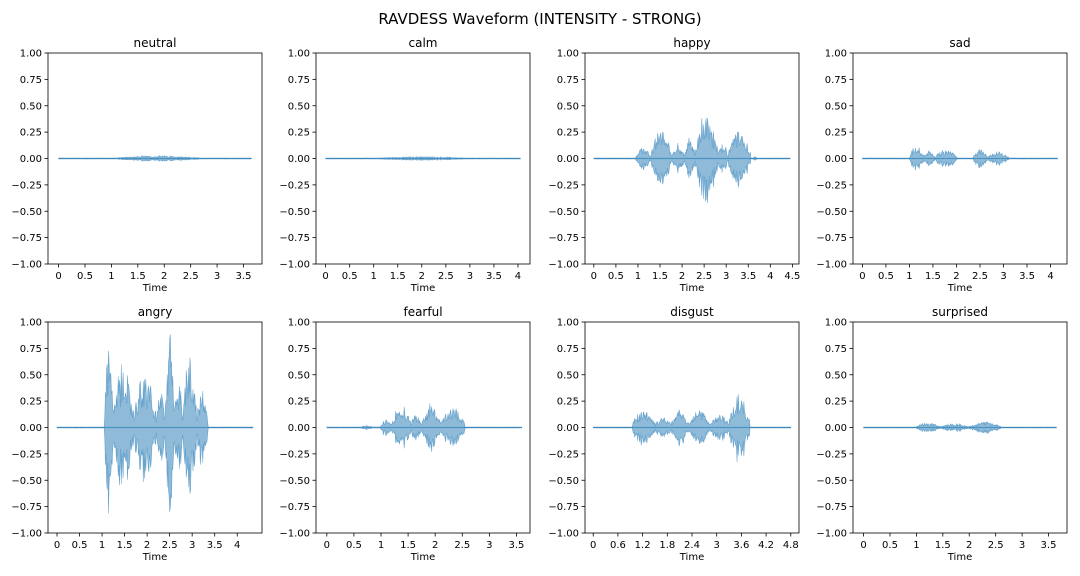 This screenshot has height=576, width=1080. What do you see at coordinates (692, 312) in the screenshot?
I see `panel-title: disgust` at bounding box center [692, 312].